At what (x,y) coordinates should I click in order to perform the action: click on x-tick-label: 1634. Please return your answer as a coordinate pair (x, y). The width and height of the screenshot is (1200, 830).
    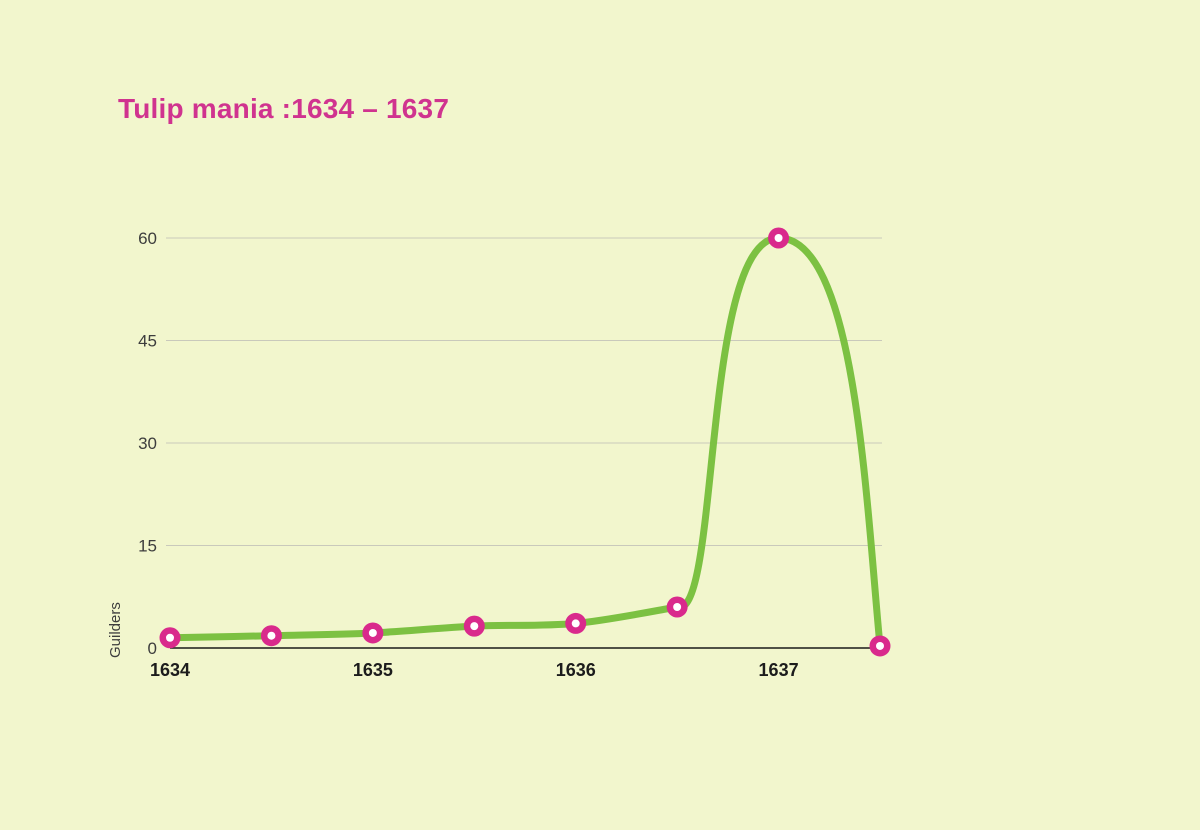
    Looking at the image, I should click on (170, 670).